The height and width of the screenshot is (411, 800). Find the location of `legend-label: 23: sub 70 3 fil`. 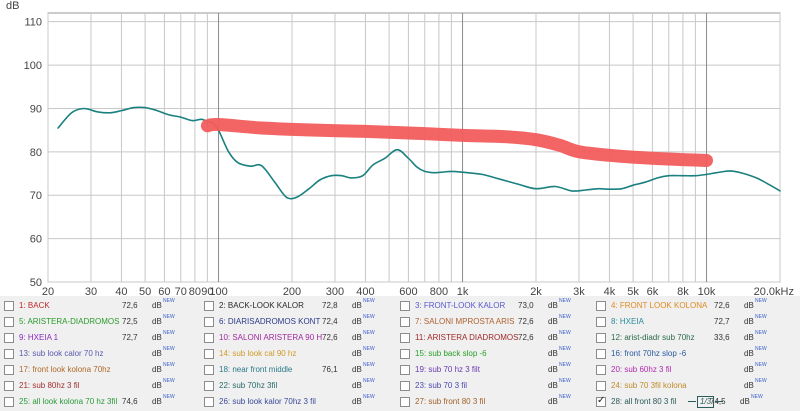

legend-label: 23: sub 70 3 fil is located at coordinates (441, 385).